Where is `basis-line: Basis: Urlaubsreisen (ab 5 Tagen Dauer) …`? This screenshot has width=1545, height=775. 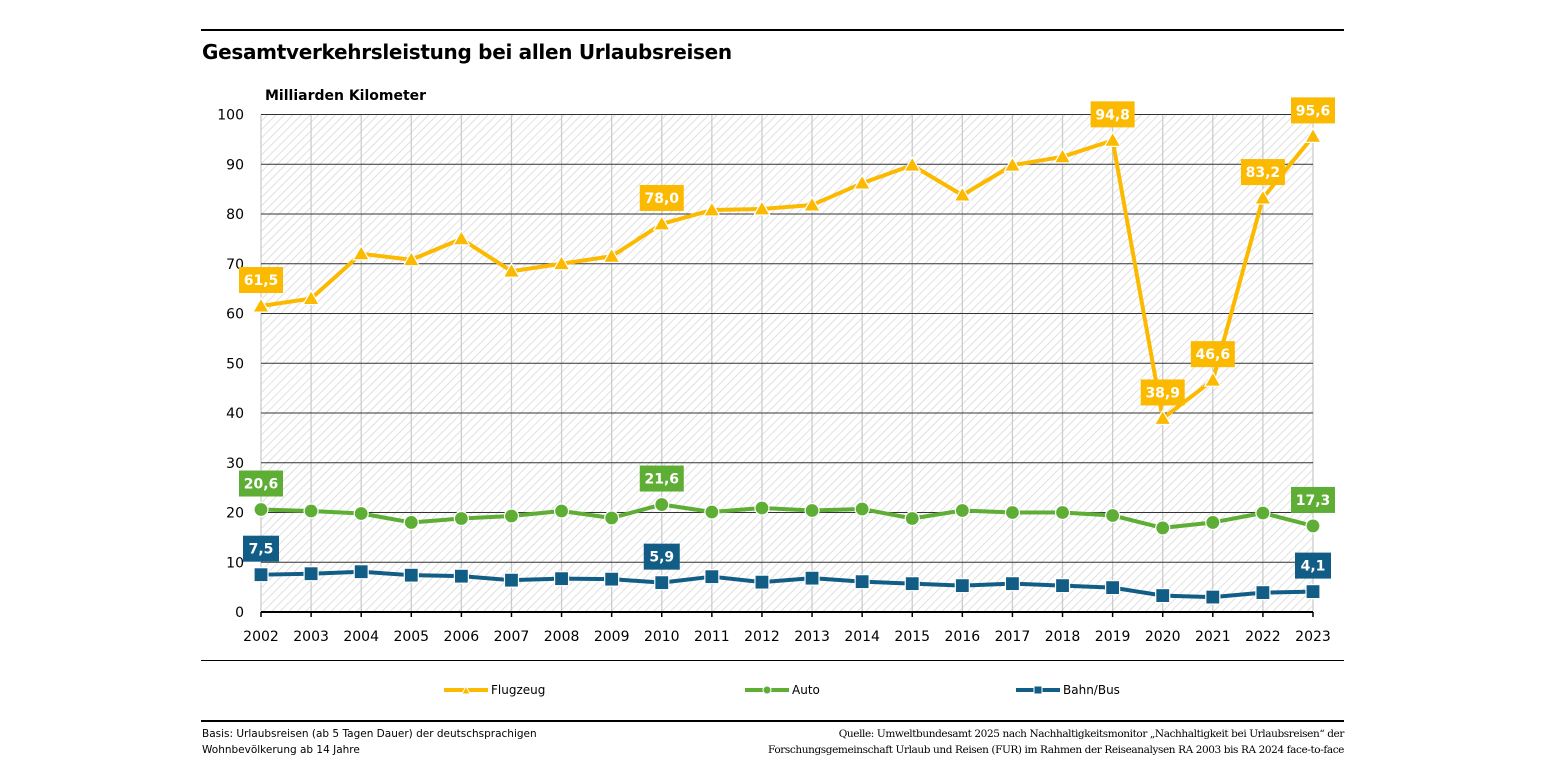
basis-line: Basis: Urlaubsreisen (ab 5 Tagen Dauer) … is located at coordinates (369, 734).